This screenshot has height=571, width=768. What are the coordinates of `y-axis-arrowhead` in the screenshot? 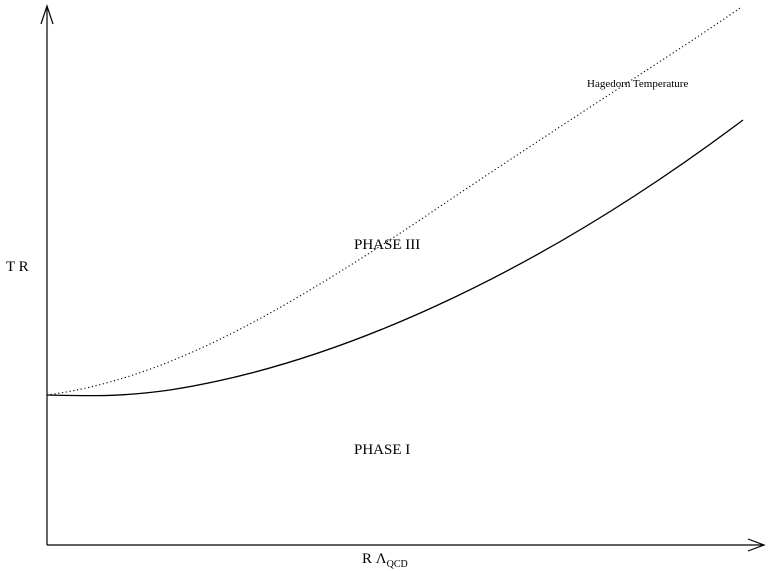 It's located at (47, 14).